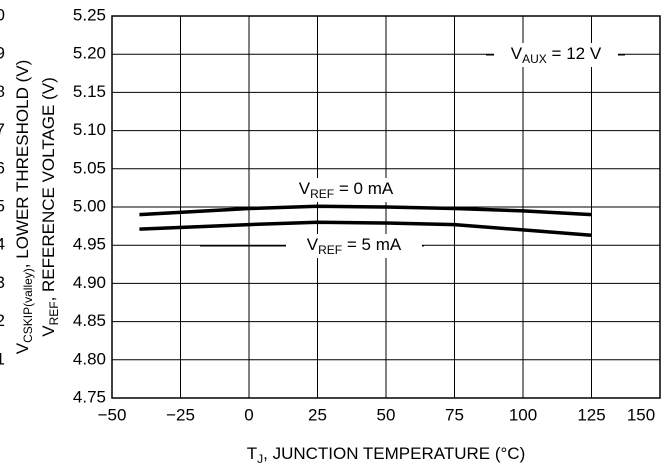 This screenshot has height=473, width=672. I want to click on text-rest: , LOWER THRESHOLD (V), so click(22, 164).